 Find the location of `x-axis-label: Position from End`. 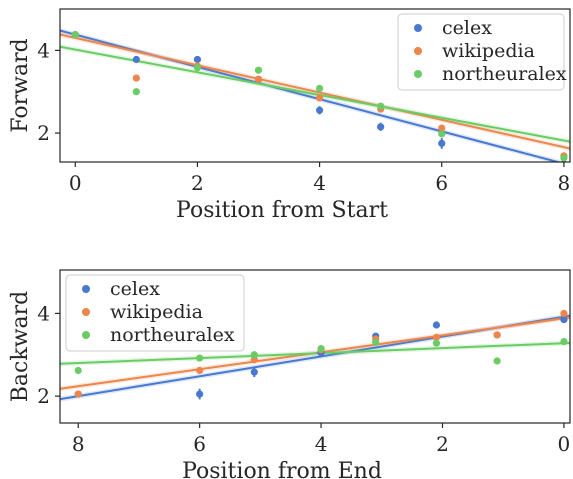

x-axis-label: Position from End is located at coordinates (282, 469).